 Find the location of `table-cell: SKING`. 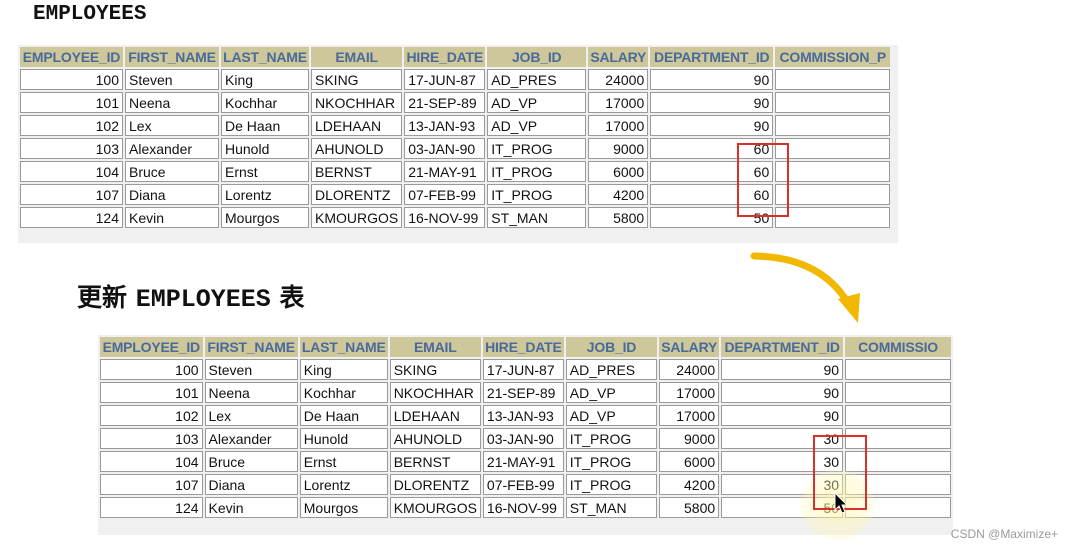

table-cell: SKING is located at coordinates (435, 369).